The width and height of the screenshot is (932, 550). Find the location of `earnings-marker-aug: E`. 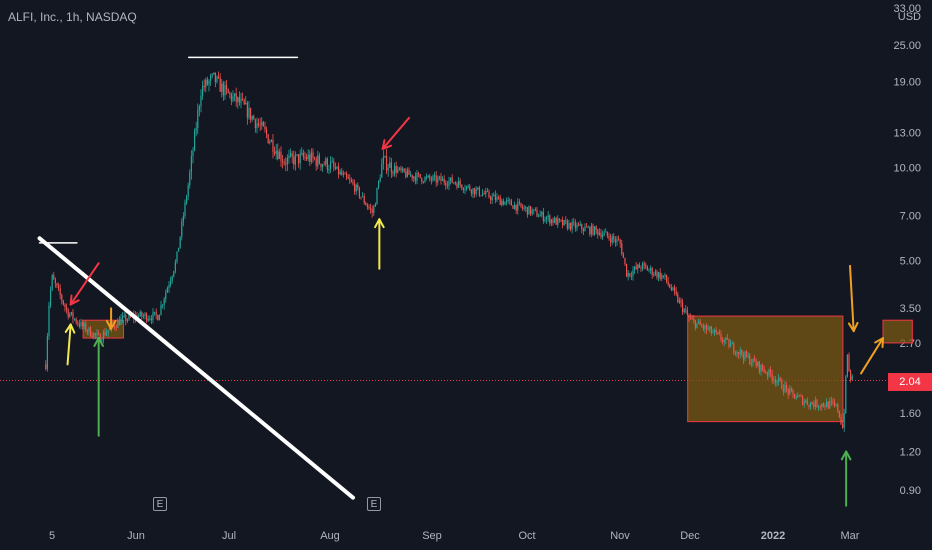

earnings-marker-aug: E is located at coordinates (374, 504).